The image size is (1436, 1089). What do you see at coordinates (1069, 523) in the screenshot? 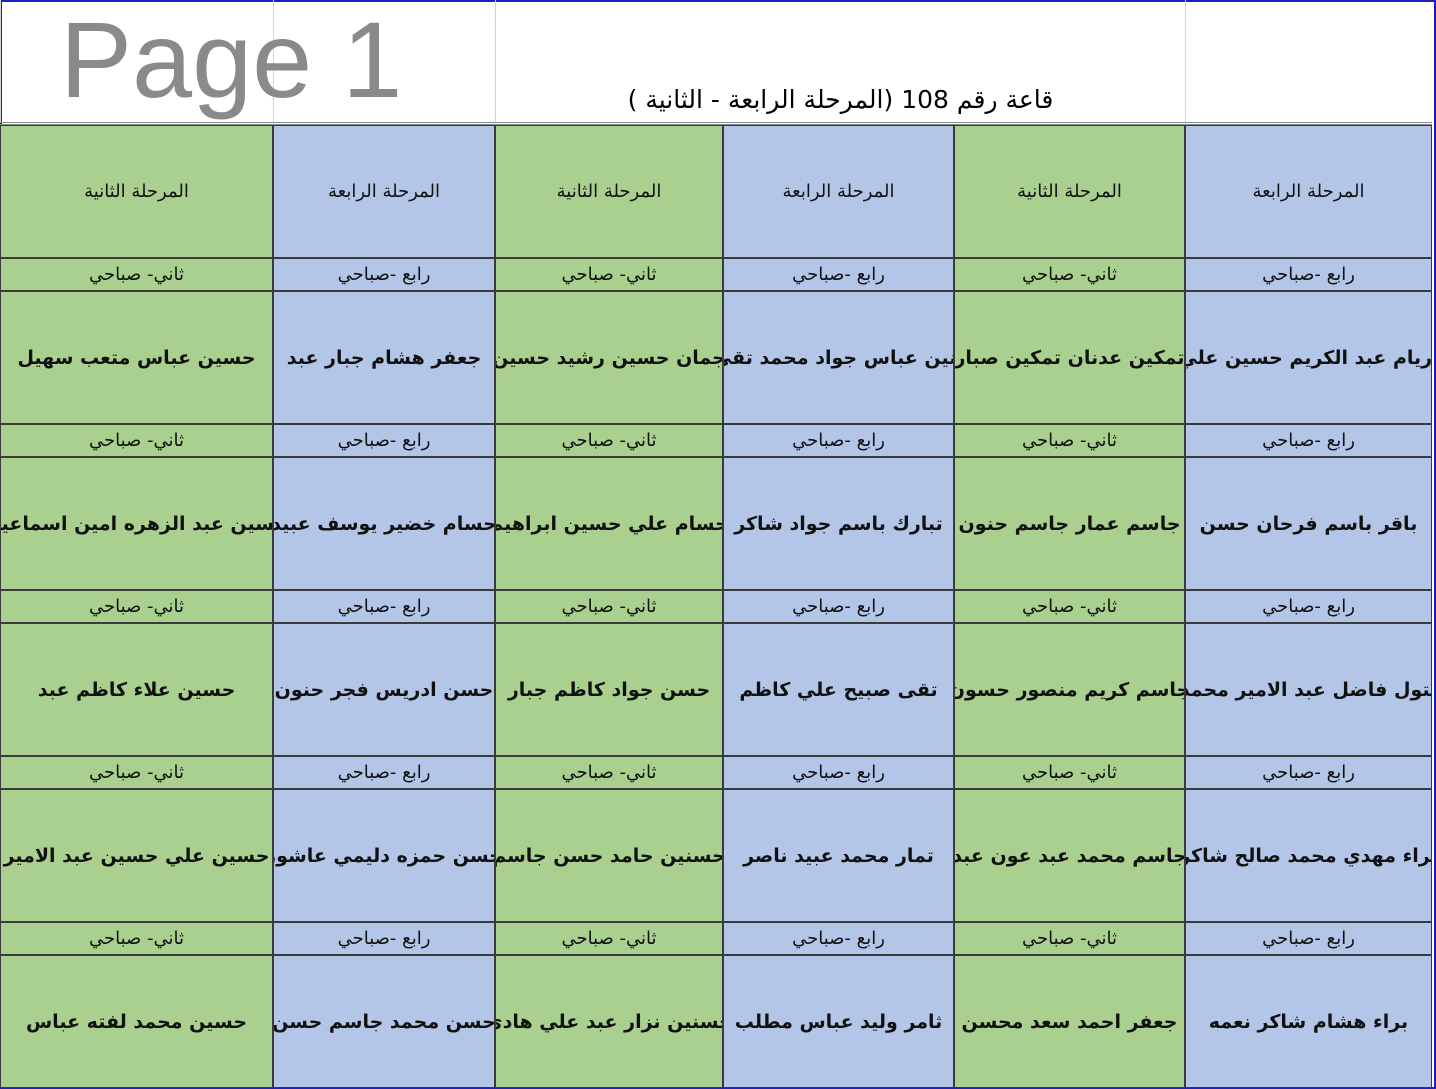
I see `student-name-cell: جاسم عمار جاسم حنون` at bounding box center [1069, 523].